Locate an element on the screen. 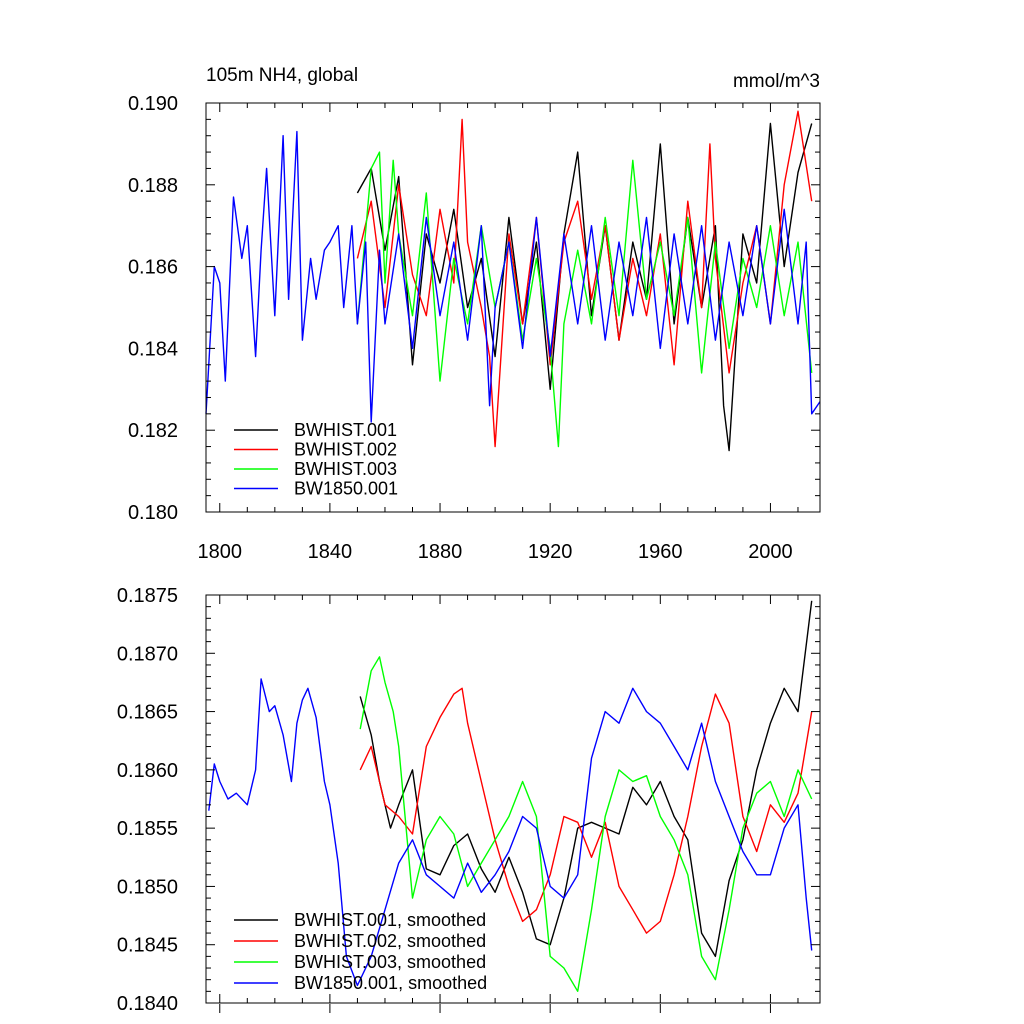  x-tick-label: 2000 is located at coordinates (770, 552).